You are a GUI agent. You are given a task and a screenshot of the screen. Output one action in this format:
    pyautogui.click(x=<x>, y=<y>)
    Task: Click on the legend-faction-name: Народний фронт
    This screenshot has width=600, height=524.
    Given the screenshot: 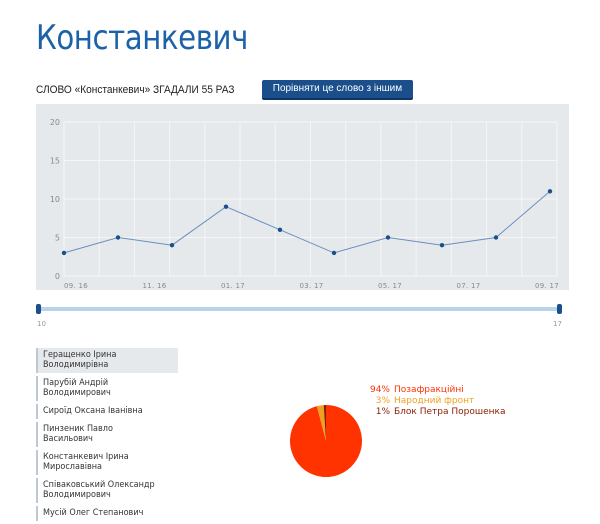 What is the action you would take?
    pyautogui.click(x=434, y=401)
    